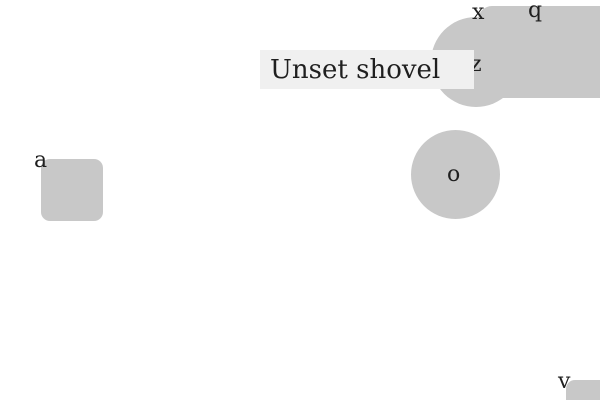  I want to click on rounded-rect-v, so click(583, 390).